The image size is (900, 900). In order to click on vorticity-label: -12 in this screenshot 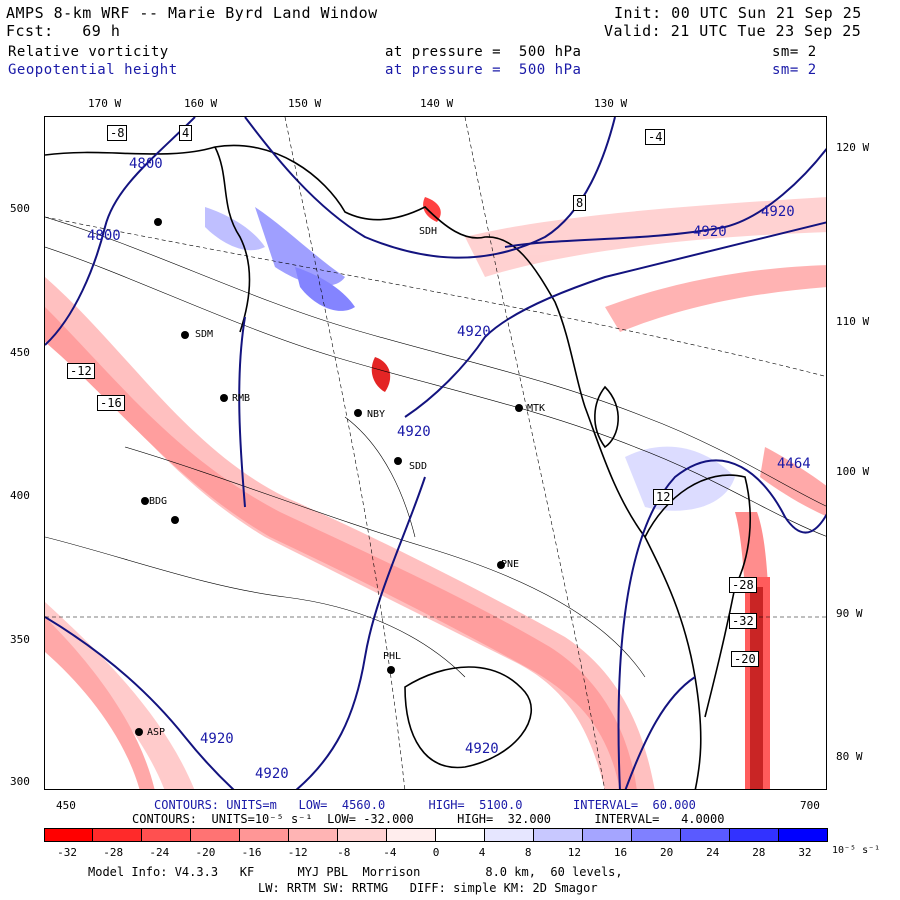, I will do `click(81, 371)`.